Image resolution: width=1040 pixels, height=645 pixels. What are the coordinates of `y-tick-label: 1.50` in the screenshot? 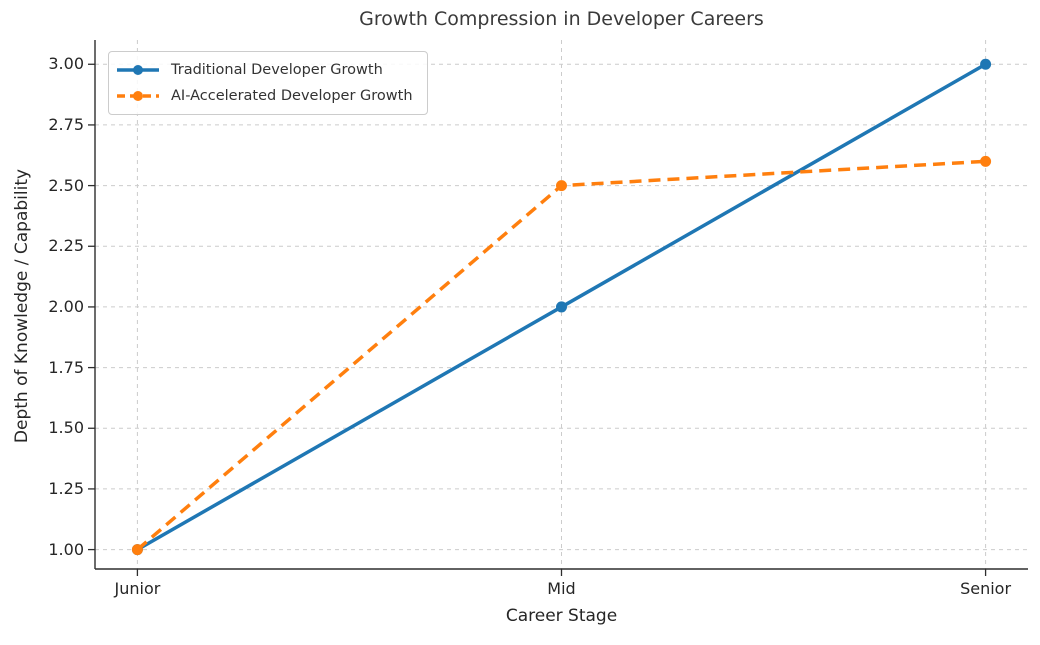 It's located at (66, 428).